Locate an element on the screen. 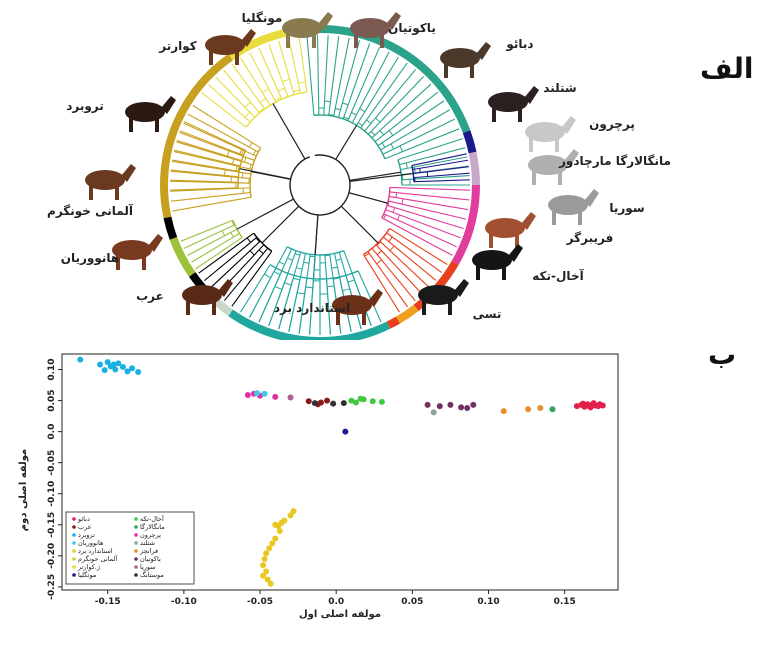 The image size is (765, 648). legend-label: عرب is located at coordinates (85, 527).